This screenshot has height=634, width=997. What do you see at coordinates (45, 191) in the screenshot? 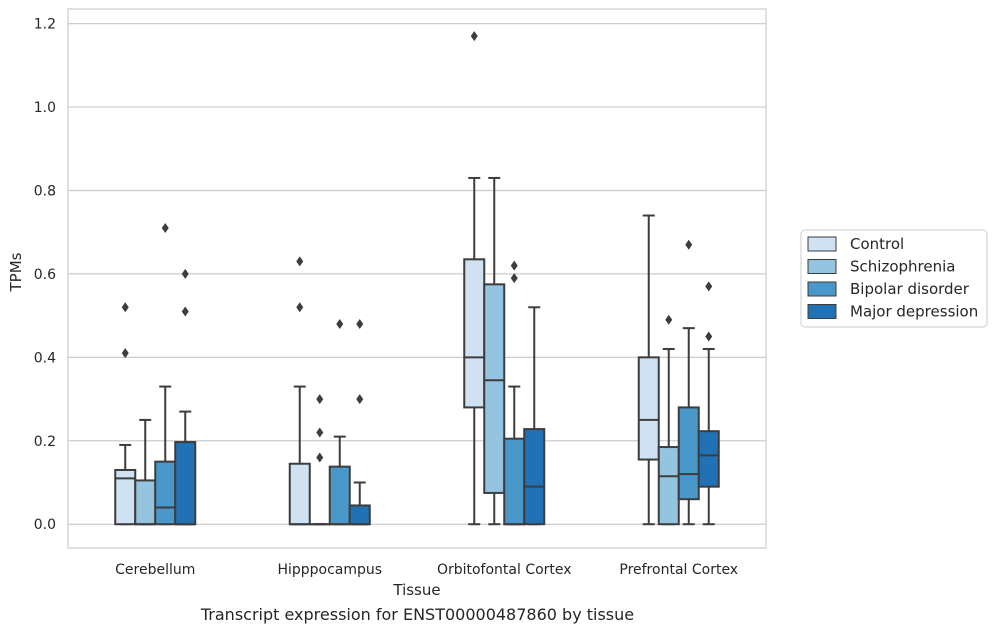
I see `y-tick-label: 0.8` at bounding box center [45, 191].